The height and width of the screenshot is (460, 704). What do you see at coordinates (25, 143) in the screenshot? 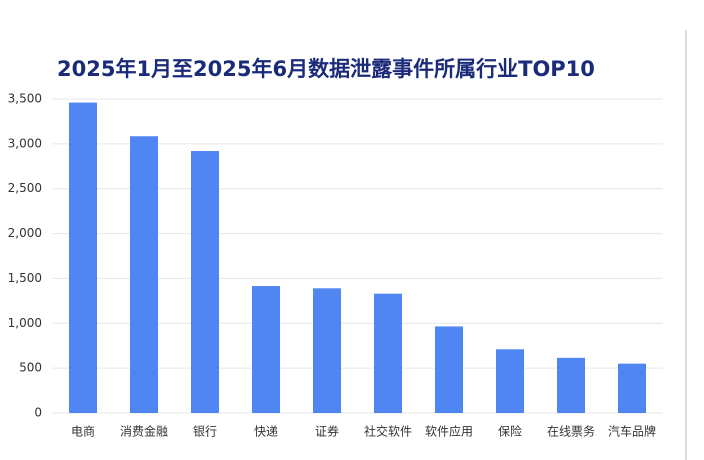
I see `y-tick-label: 3,000` at bounding box center [25, 143].